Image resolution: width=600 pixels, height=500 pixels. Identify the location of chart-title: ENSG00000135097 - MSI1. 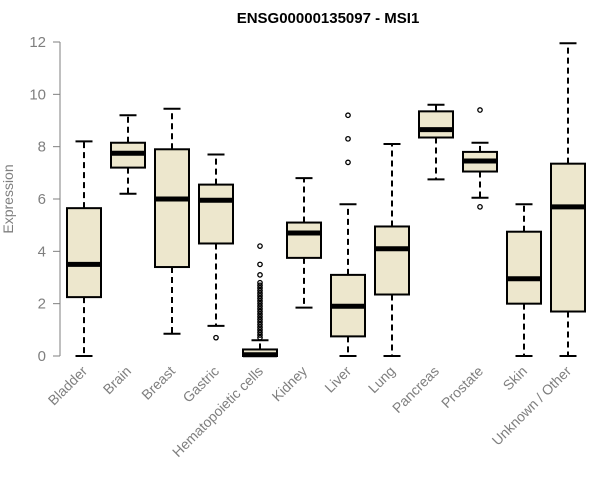
(328, 18).